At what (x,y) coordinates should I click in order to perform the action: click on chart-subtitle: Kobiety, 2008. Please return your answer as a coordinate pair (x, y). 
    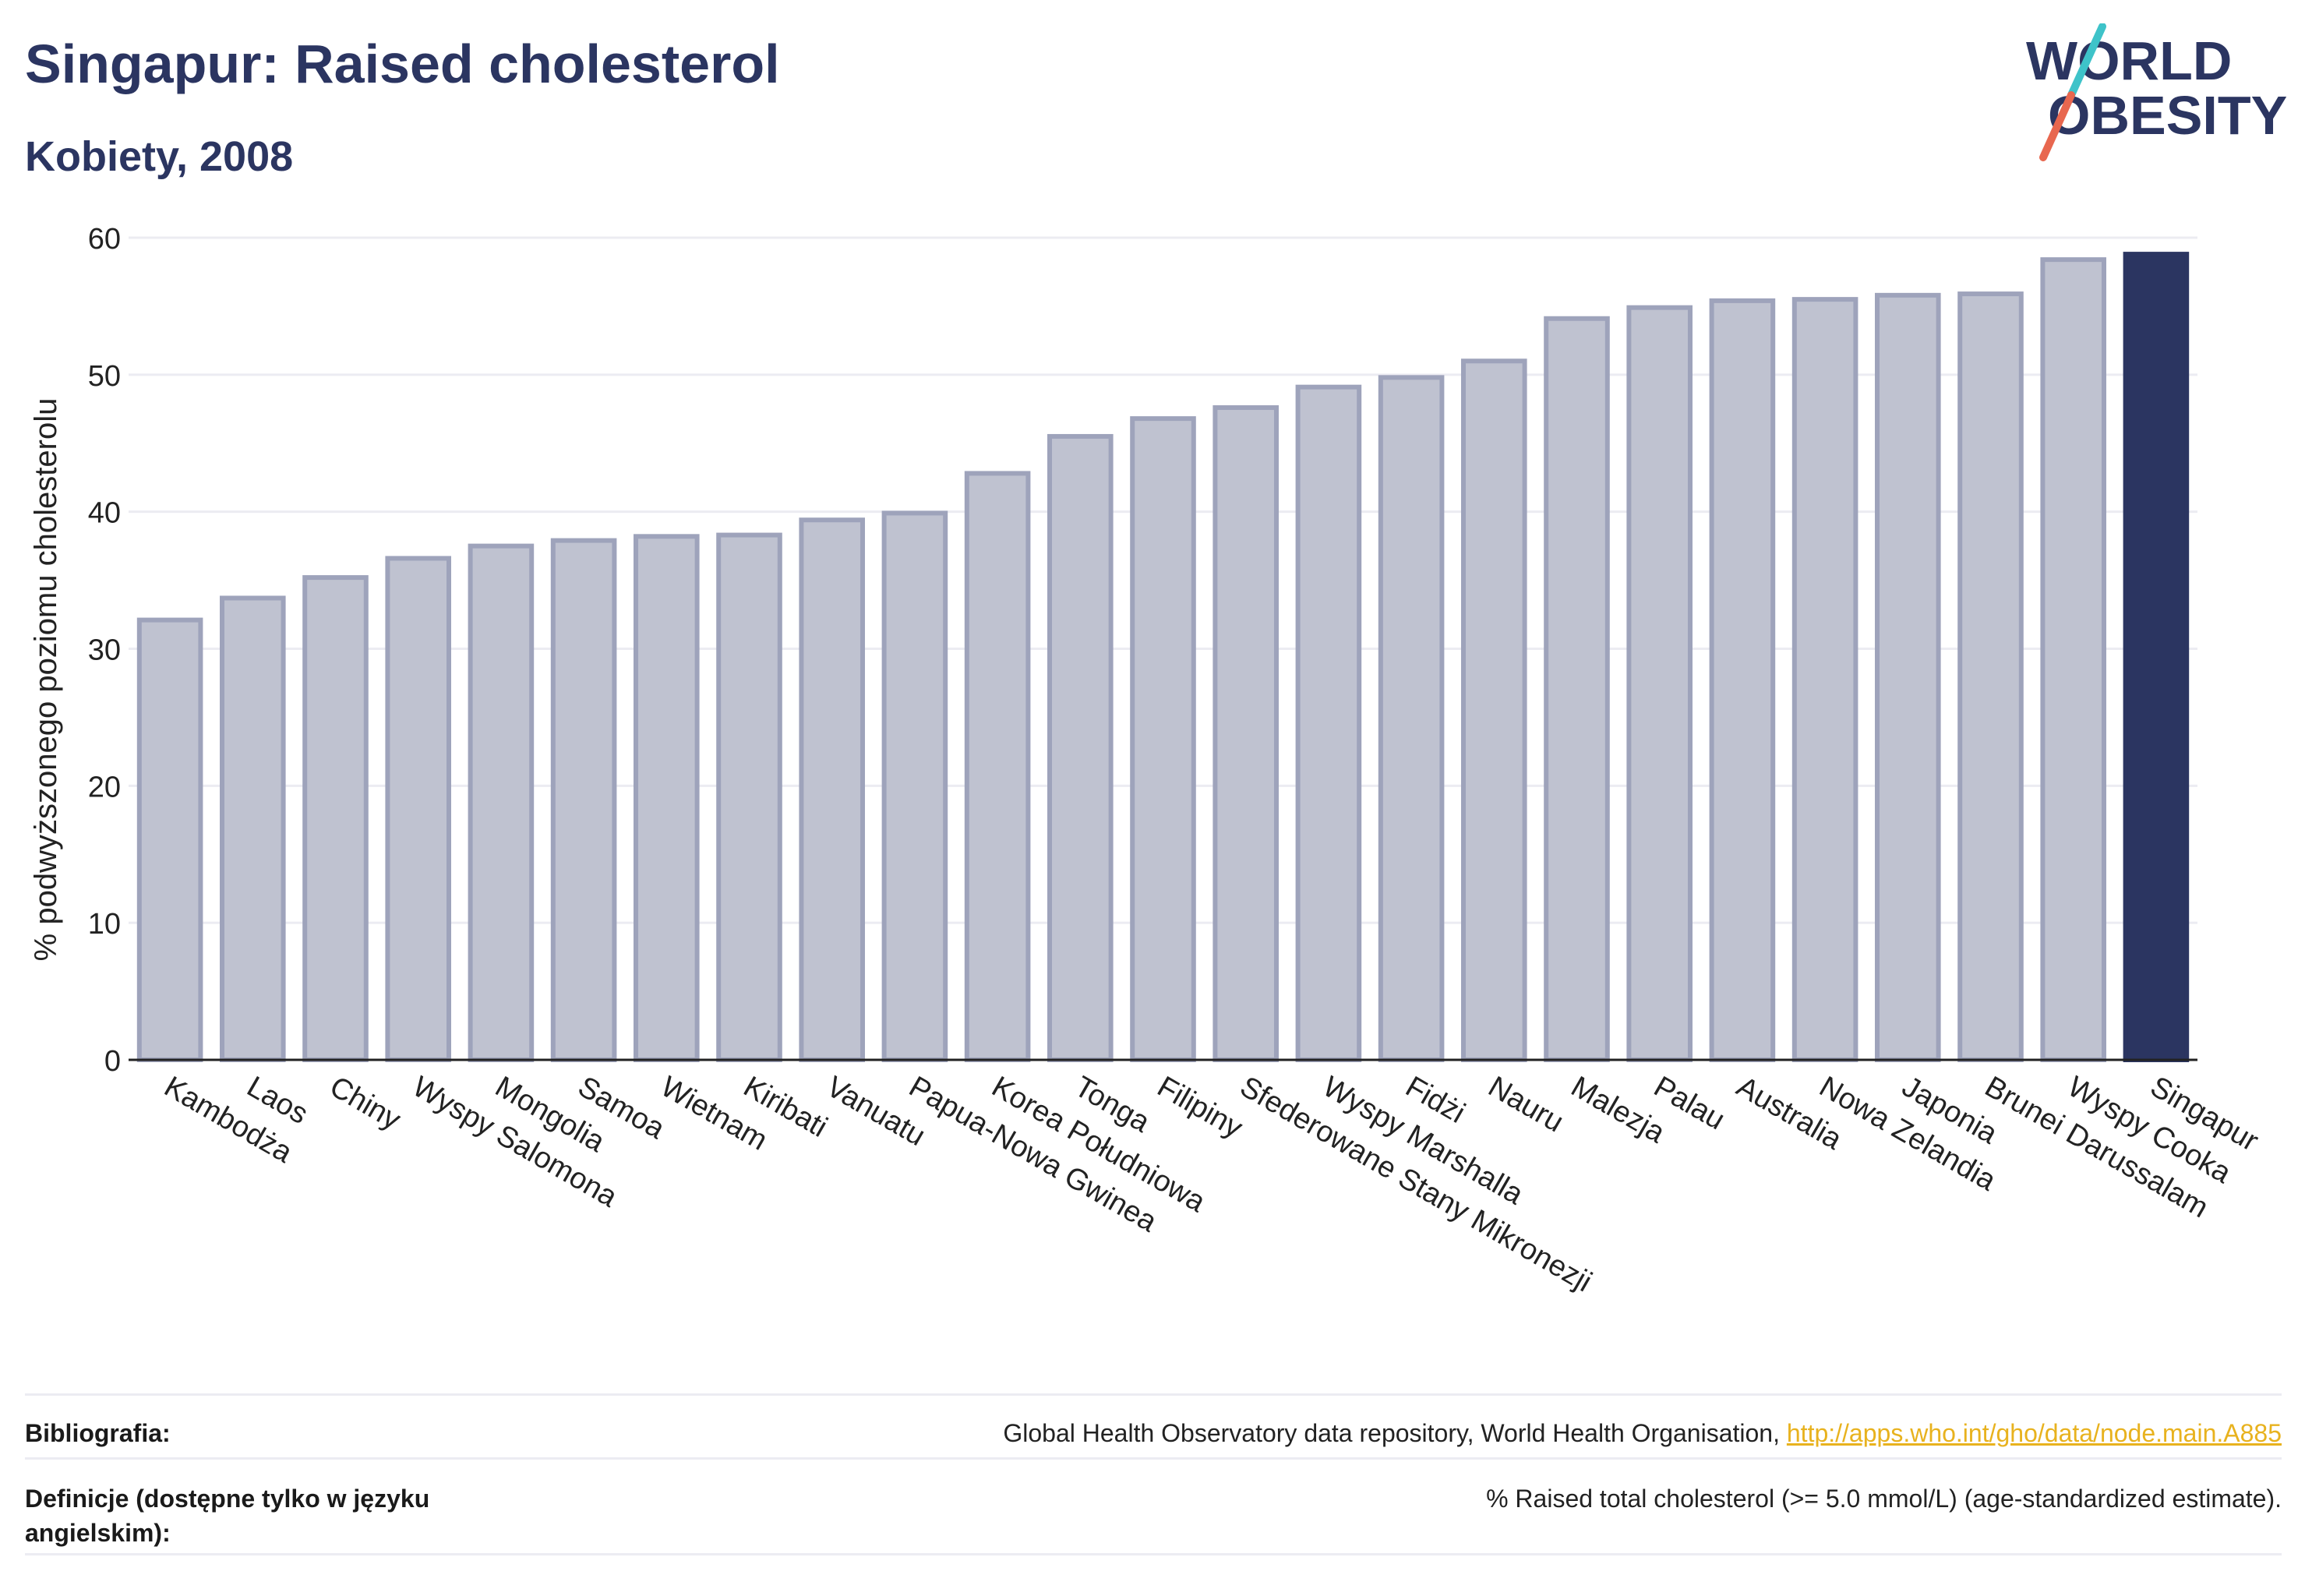
    Looking at the image, I should click on (159, 156).